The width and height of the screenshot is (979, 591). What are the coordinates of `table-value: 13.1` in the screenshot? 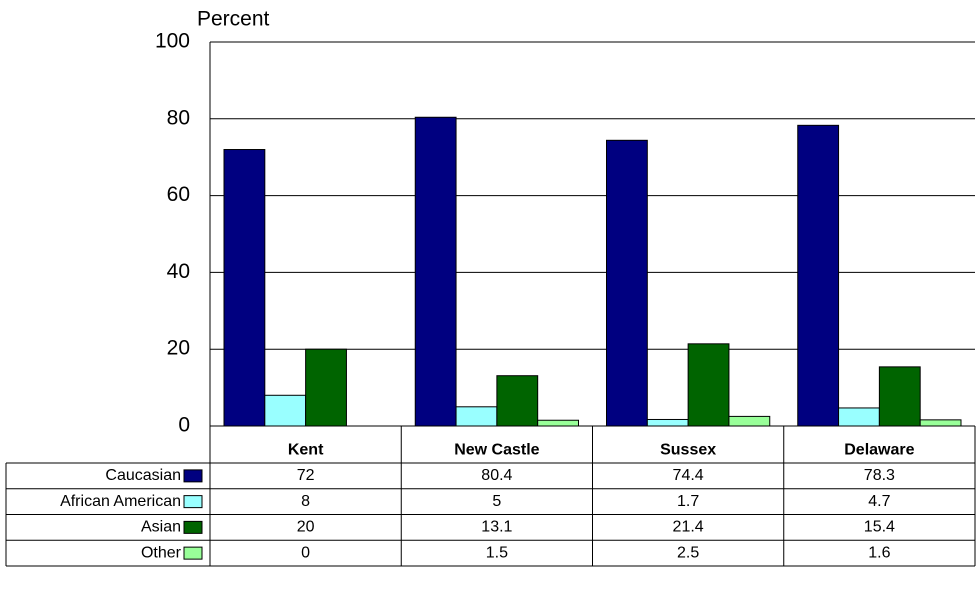 It's located at (496, 527).